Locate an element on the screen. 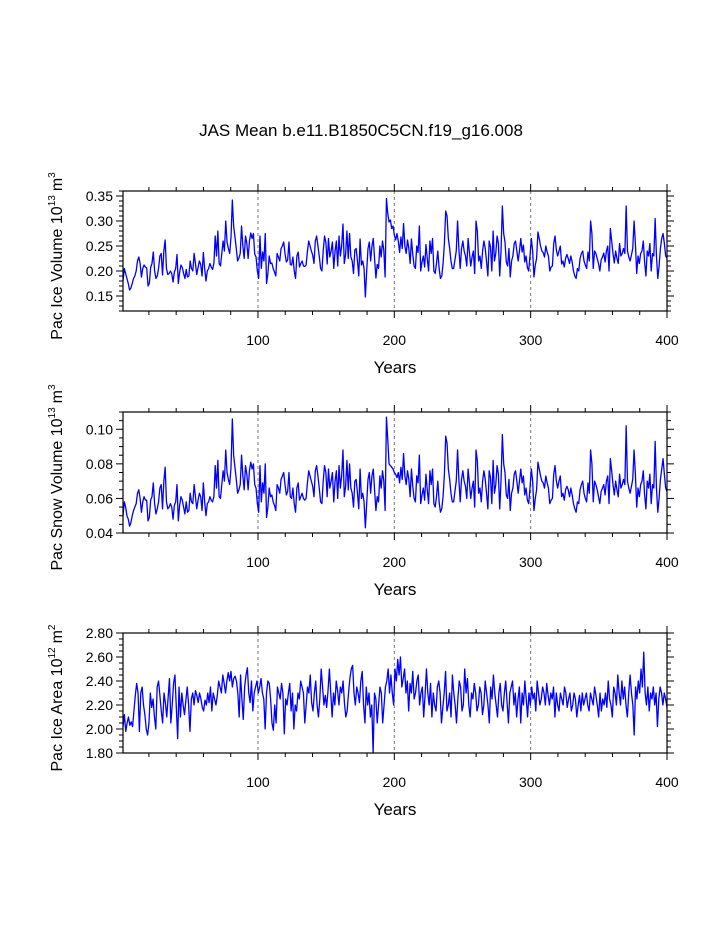 The width and height of the screenshot is (723, 935). ice-volume-ytick-label-2: 0.25 is located at coordinates (99, 246).